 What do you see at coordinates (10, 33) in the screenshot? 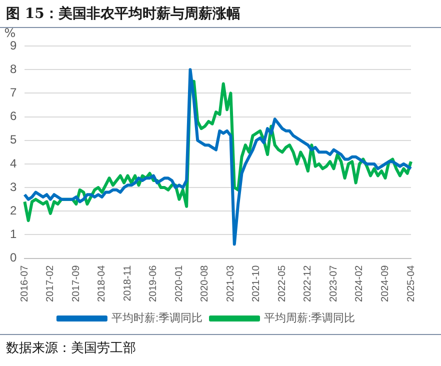
I see `y-axis-title: %` at bounding box center [10, 33].